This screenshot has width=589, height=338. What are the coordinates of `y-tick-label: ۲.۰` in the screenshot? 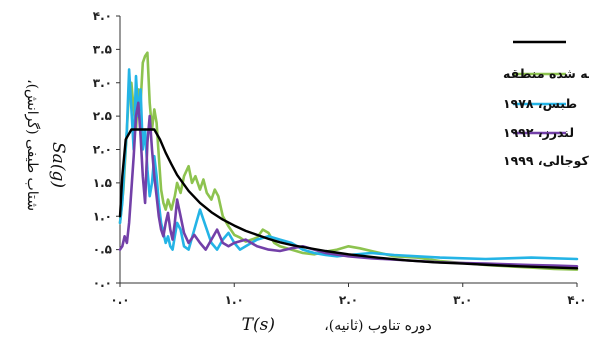 It's located at (102, 150).